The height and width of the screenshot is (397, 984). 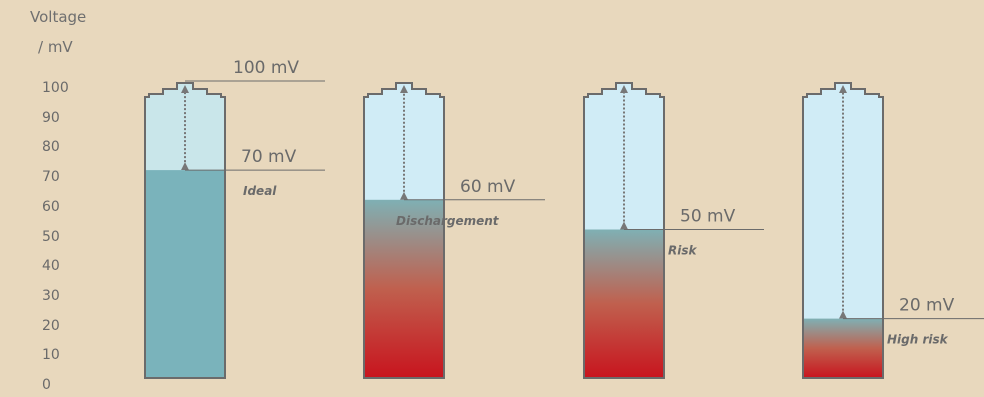 I want to click on y-tick: 100, so click(x=55, y=88).